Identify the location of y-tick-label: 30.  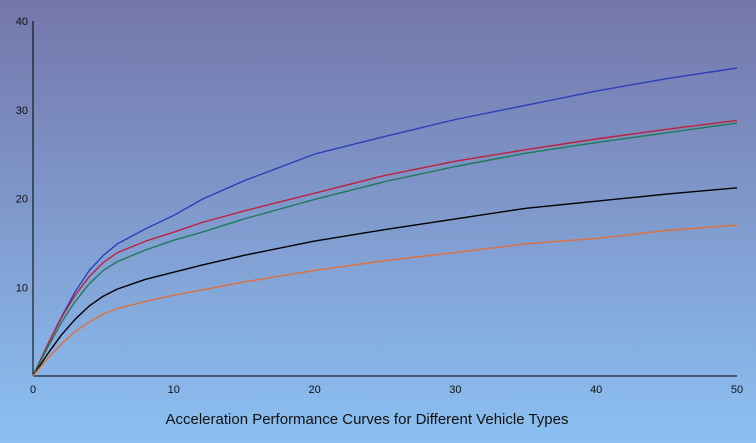
(22, 111).